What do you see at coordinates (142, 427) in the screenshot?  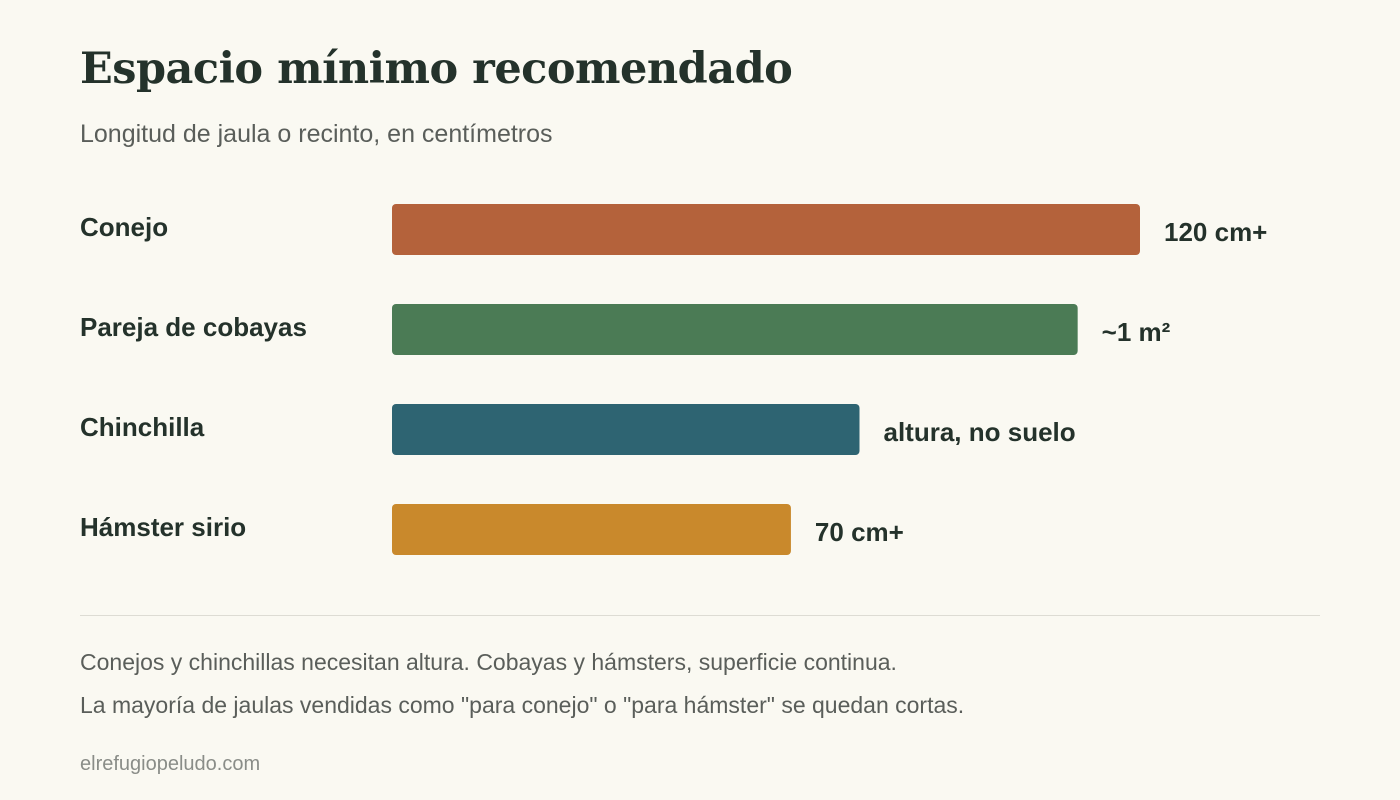 I see `category-label: Chinchilla` at bounding box center [142, 427].